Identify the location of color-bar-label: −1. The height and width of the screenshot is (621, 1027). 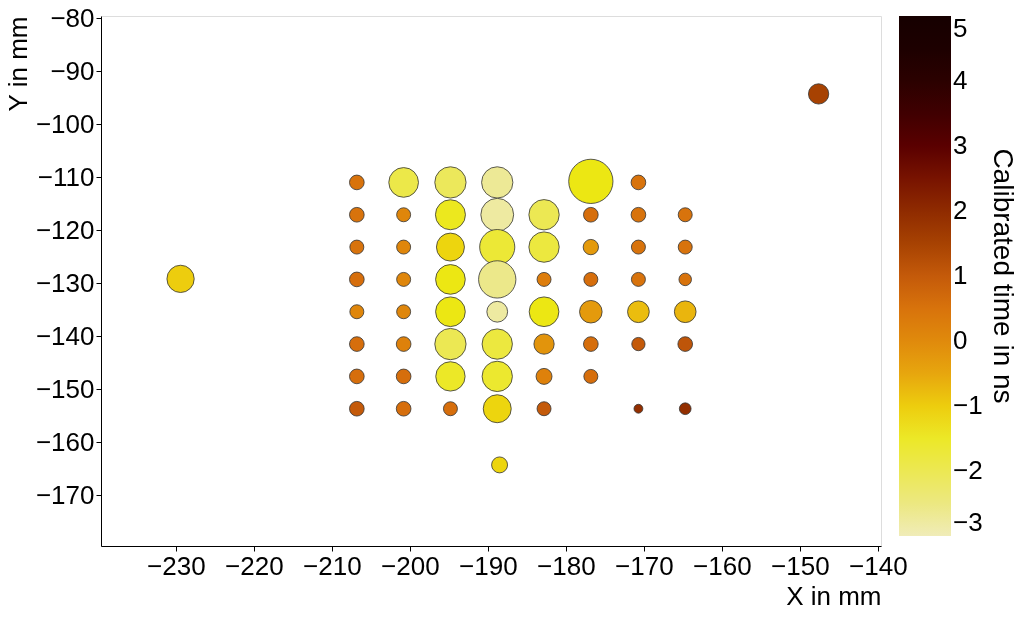
(968, 405).